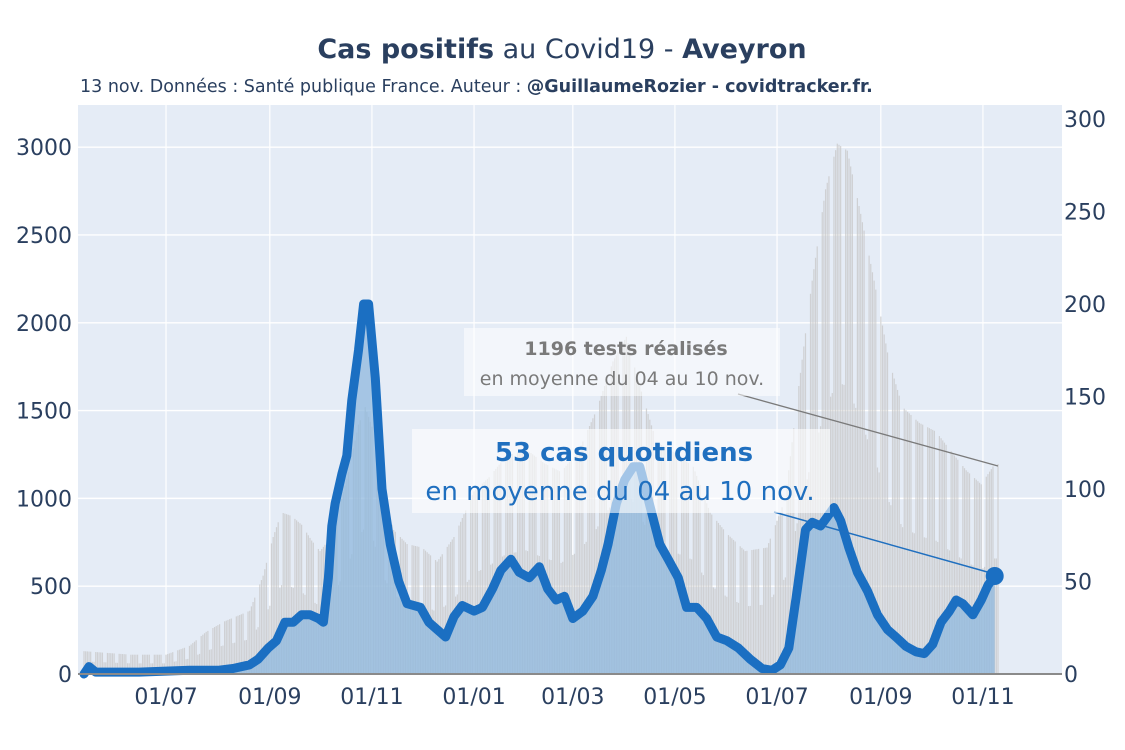 The image size is (1125, 750). Describe the element at coordinates (886, 543) in the screenshot. I see `cases-leader-line` at that location.